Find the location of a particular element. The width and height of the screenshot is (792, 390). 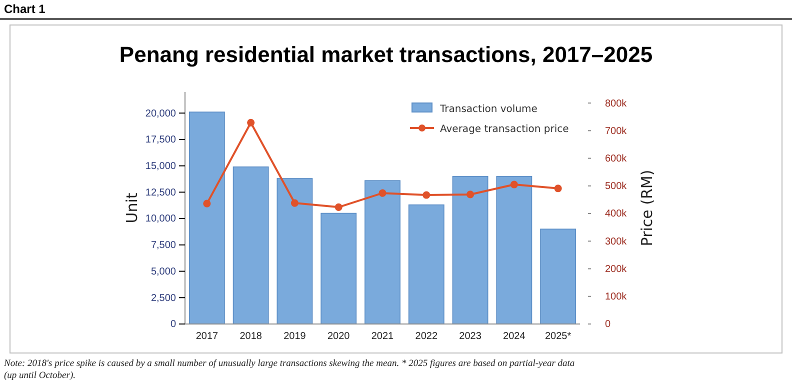

x-tick-label: 2020 is located at coordinates (338, 336).